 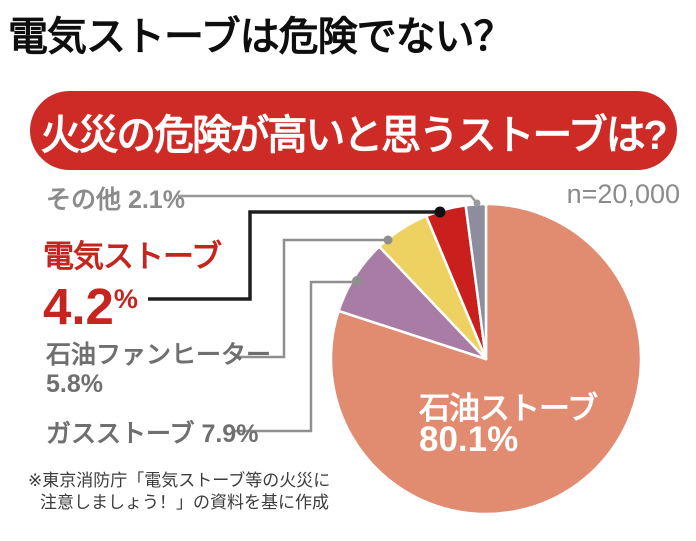 I want to click on label-electric-number: 4.2, so click(x=78, y=306).